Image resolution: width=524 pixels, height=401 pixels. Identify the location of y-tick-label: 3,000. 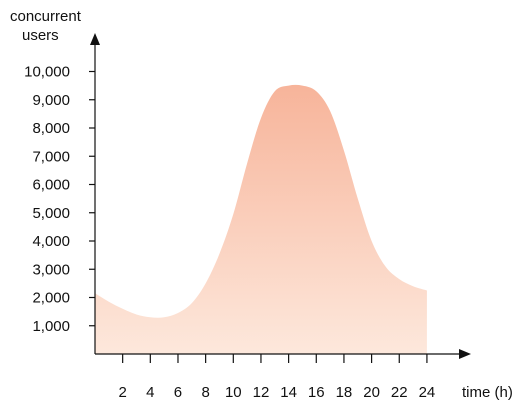
(51, 269).